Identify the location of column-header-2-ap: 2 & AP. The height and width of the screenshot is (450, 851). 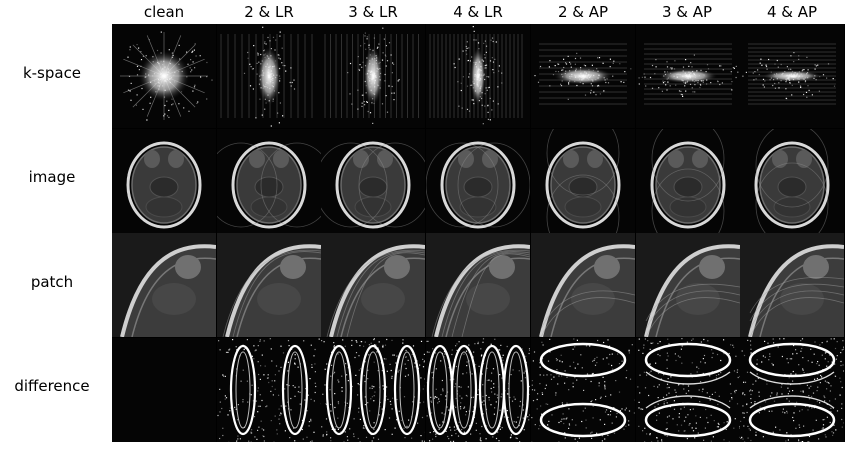
(583, 12).